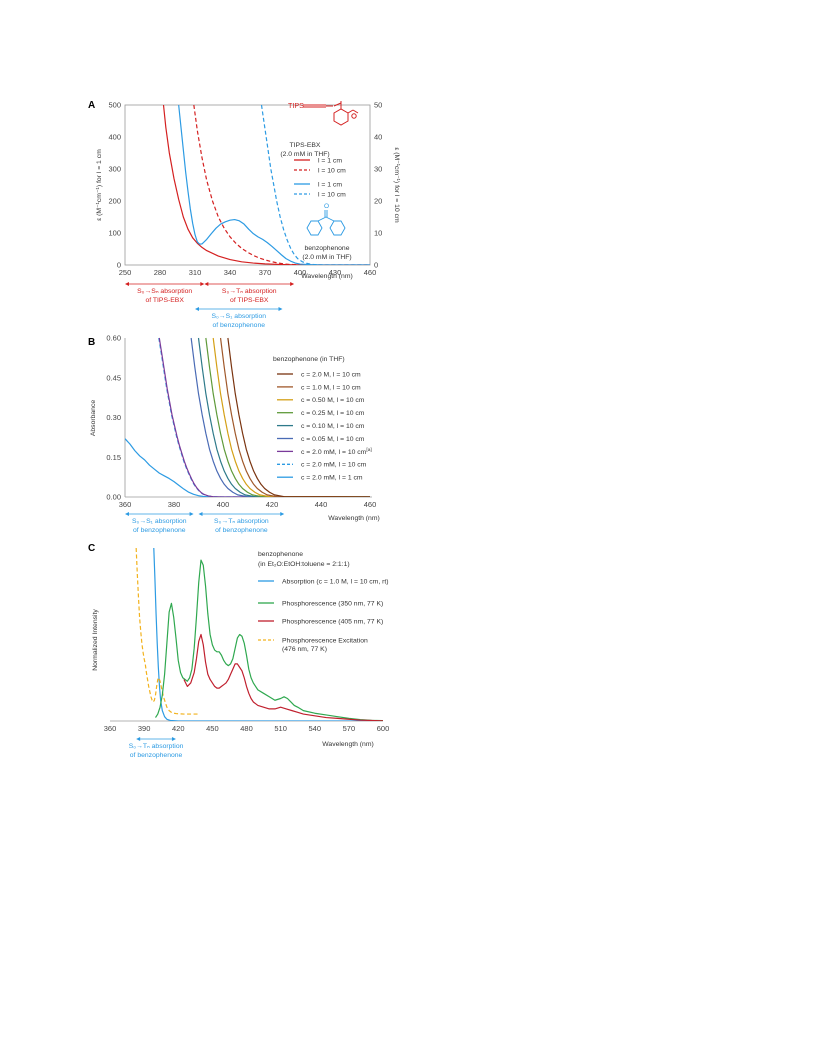 This screenshot has height=1056, width=816. What do you see at coordinates (304, 649) in the screenshot?
I see `legend-label: (476 nm, 77 K)` at bounding box center [304, 649].